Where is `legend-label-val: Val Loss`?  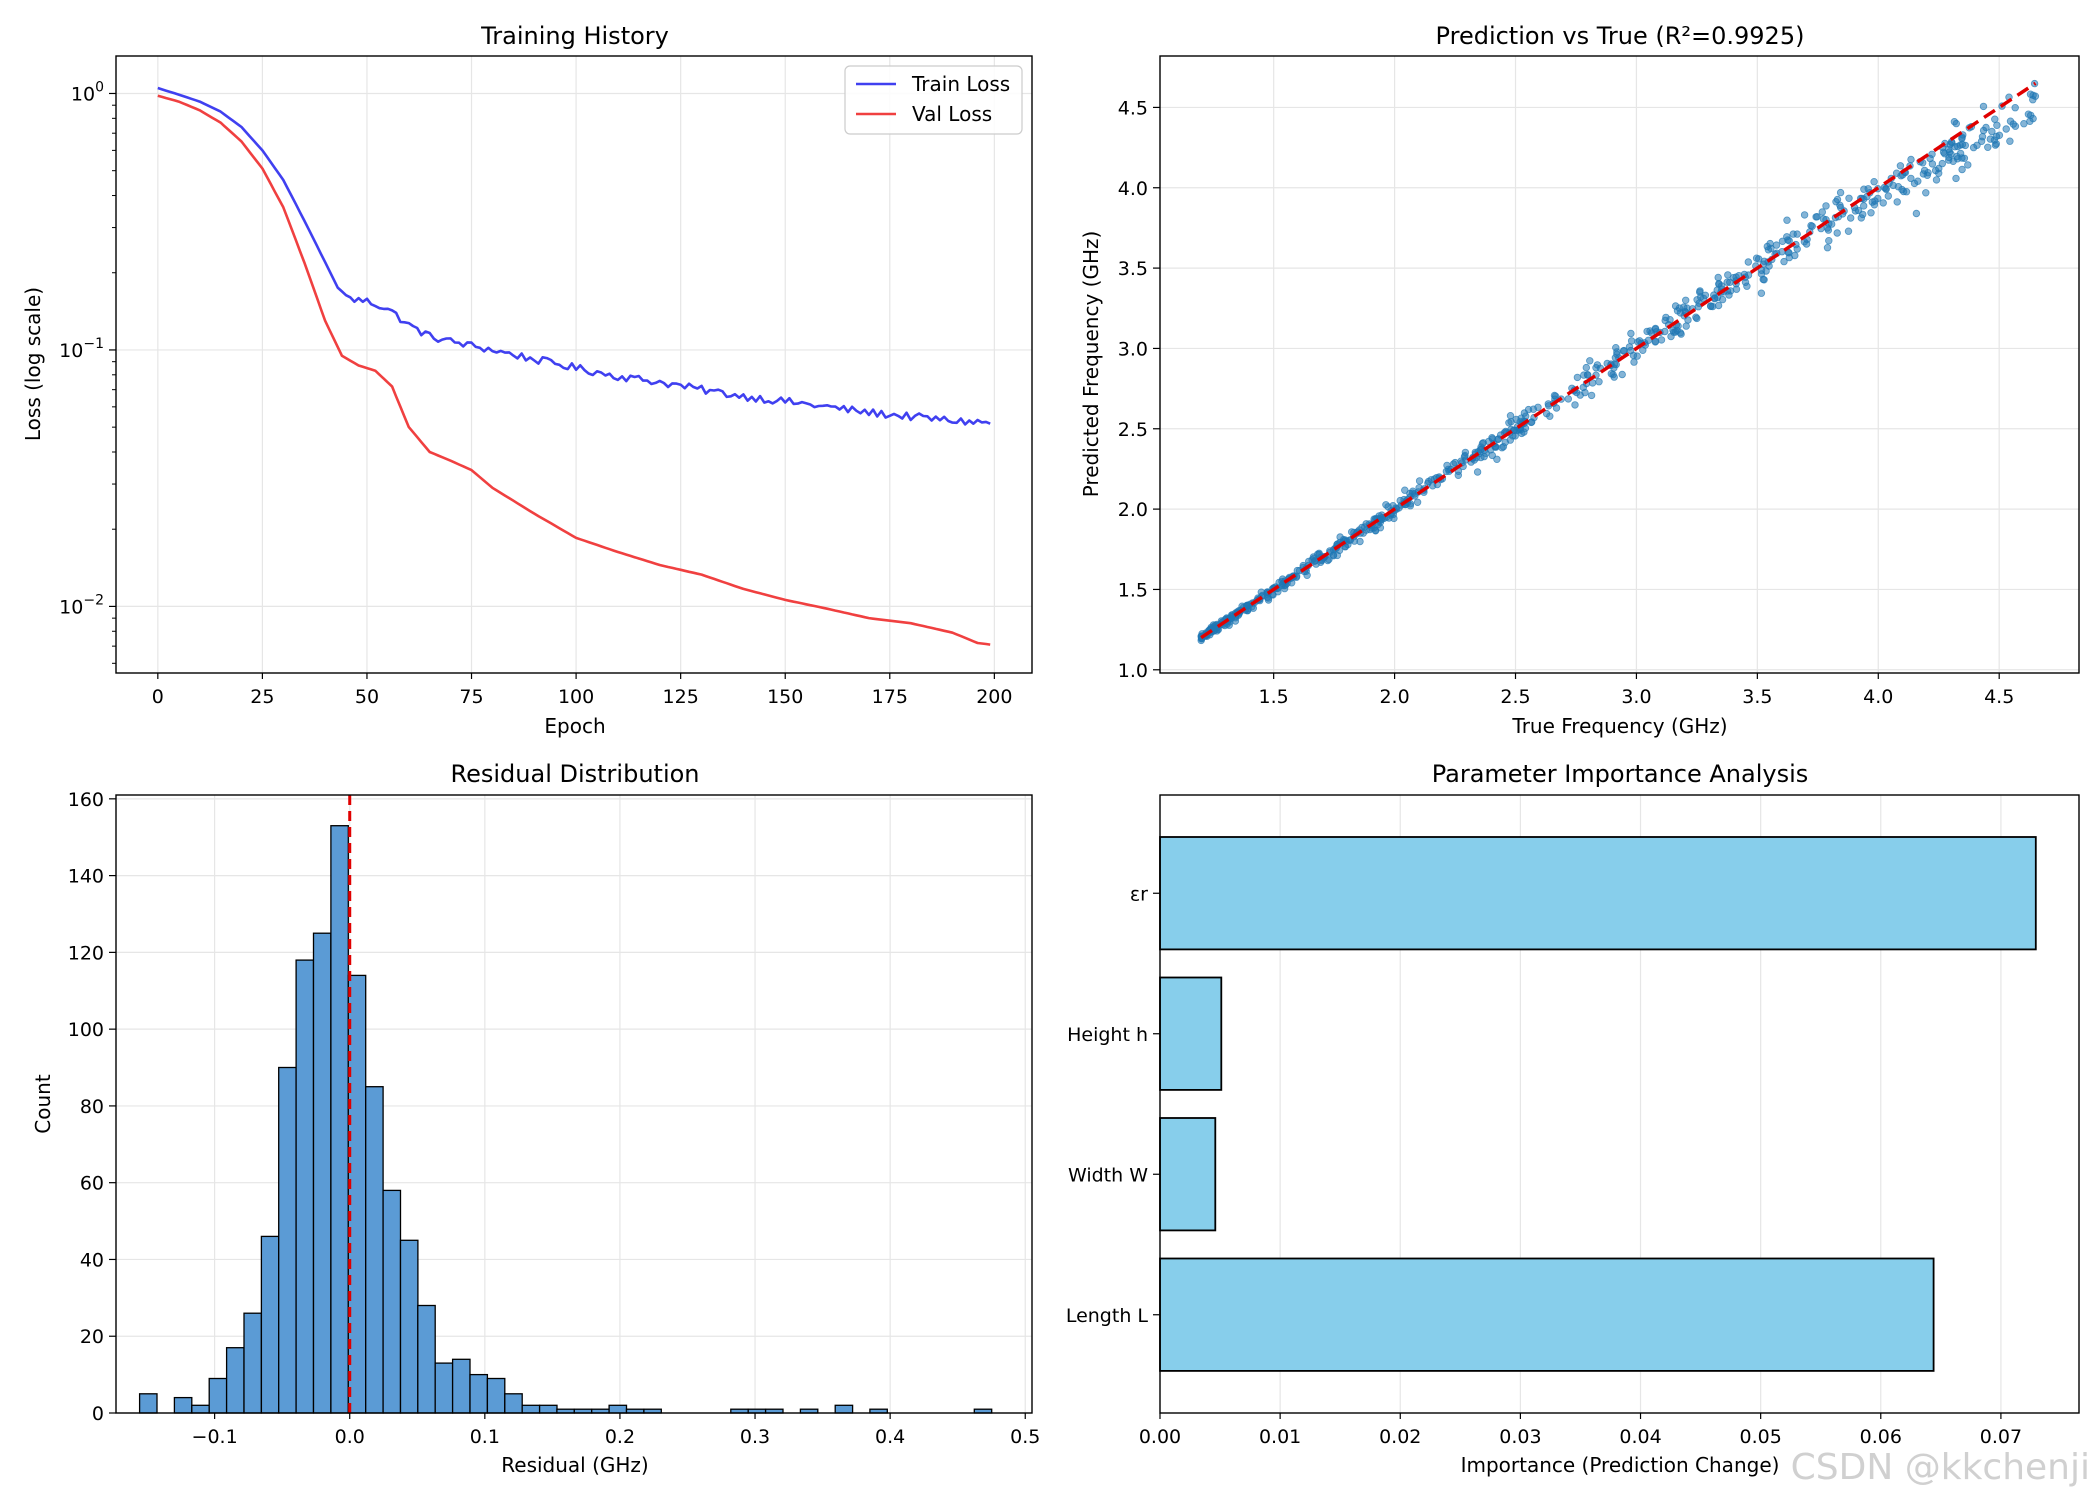 legend-label-val: Val Loss is located at coordinates (952, 114).